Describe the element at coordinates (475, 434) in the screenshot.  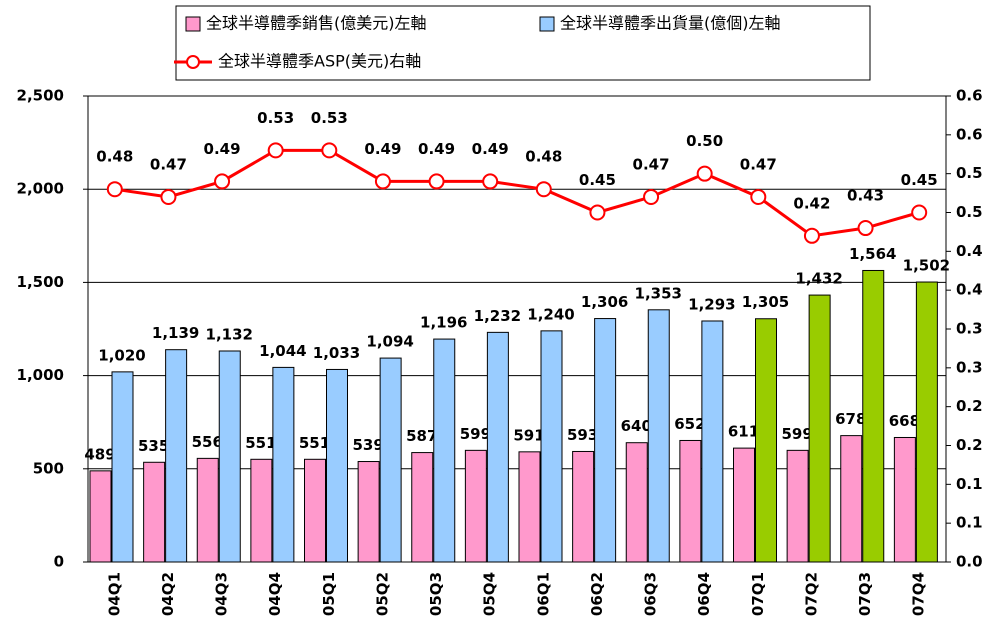
I see `data-label: 599` at that location.